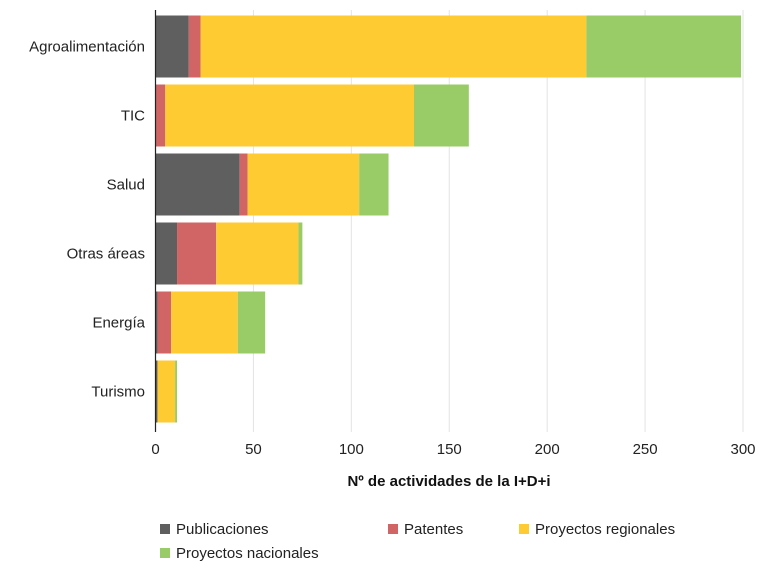 The width and height of the screenshot is (760, 566). What do you see at coordinates (118, 392) in the screenshot?
I see `category-label: Turismo` at bounding box center [118, 392].